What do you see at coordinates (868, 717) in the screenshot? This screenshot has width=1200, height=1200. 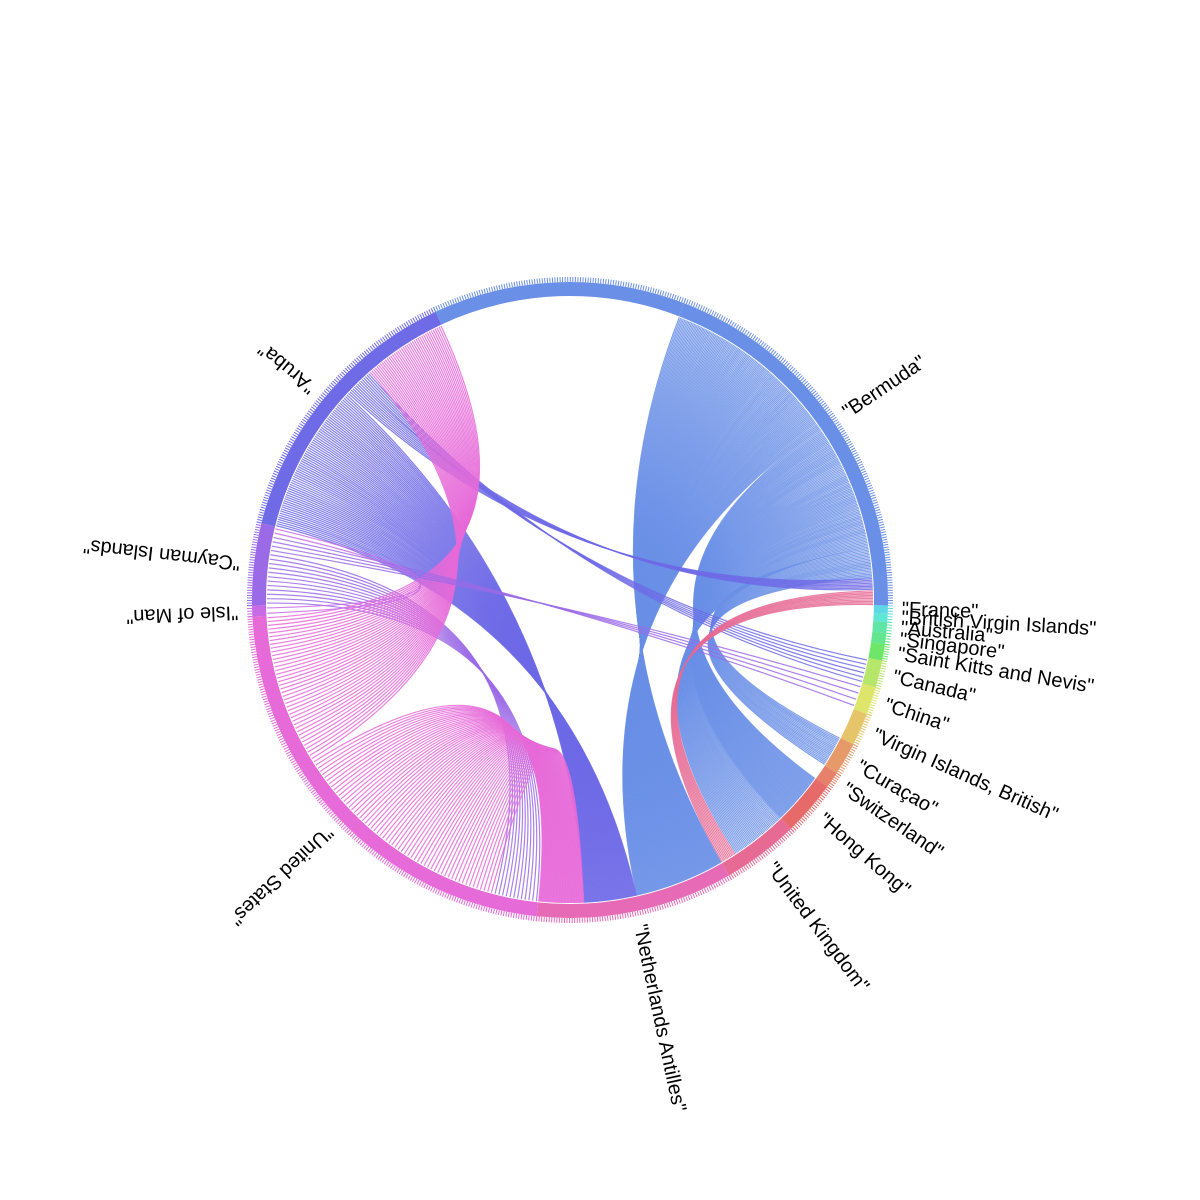 I see `tick-vi_british` at bounding box center [868, 717].